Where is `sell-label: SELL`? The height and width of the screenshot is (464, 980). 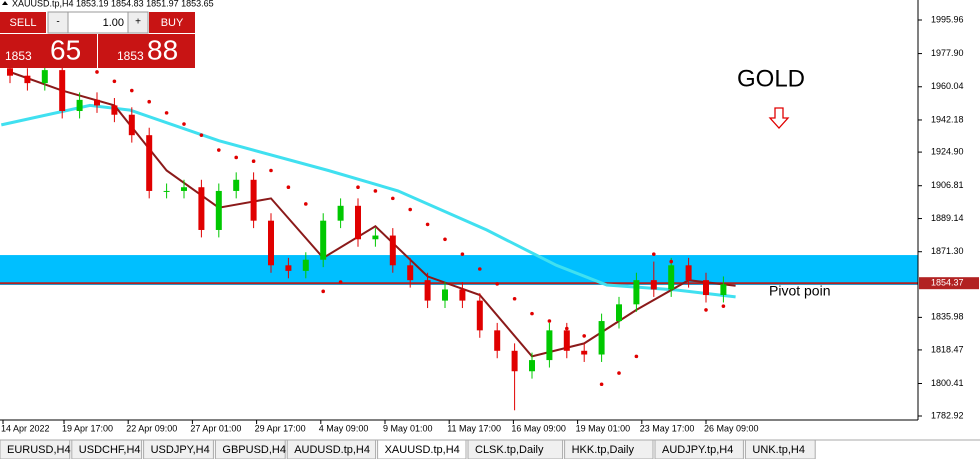
sell-label: SELL is located at coordinates (23, 23).